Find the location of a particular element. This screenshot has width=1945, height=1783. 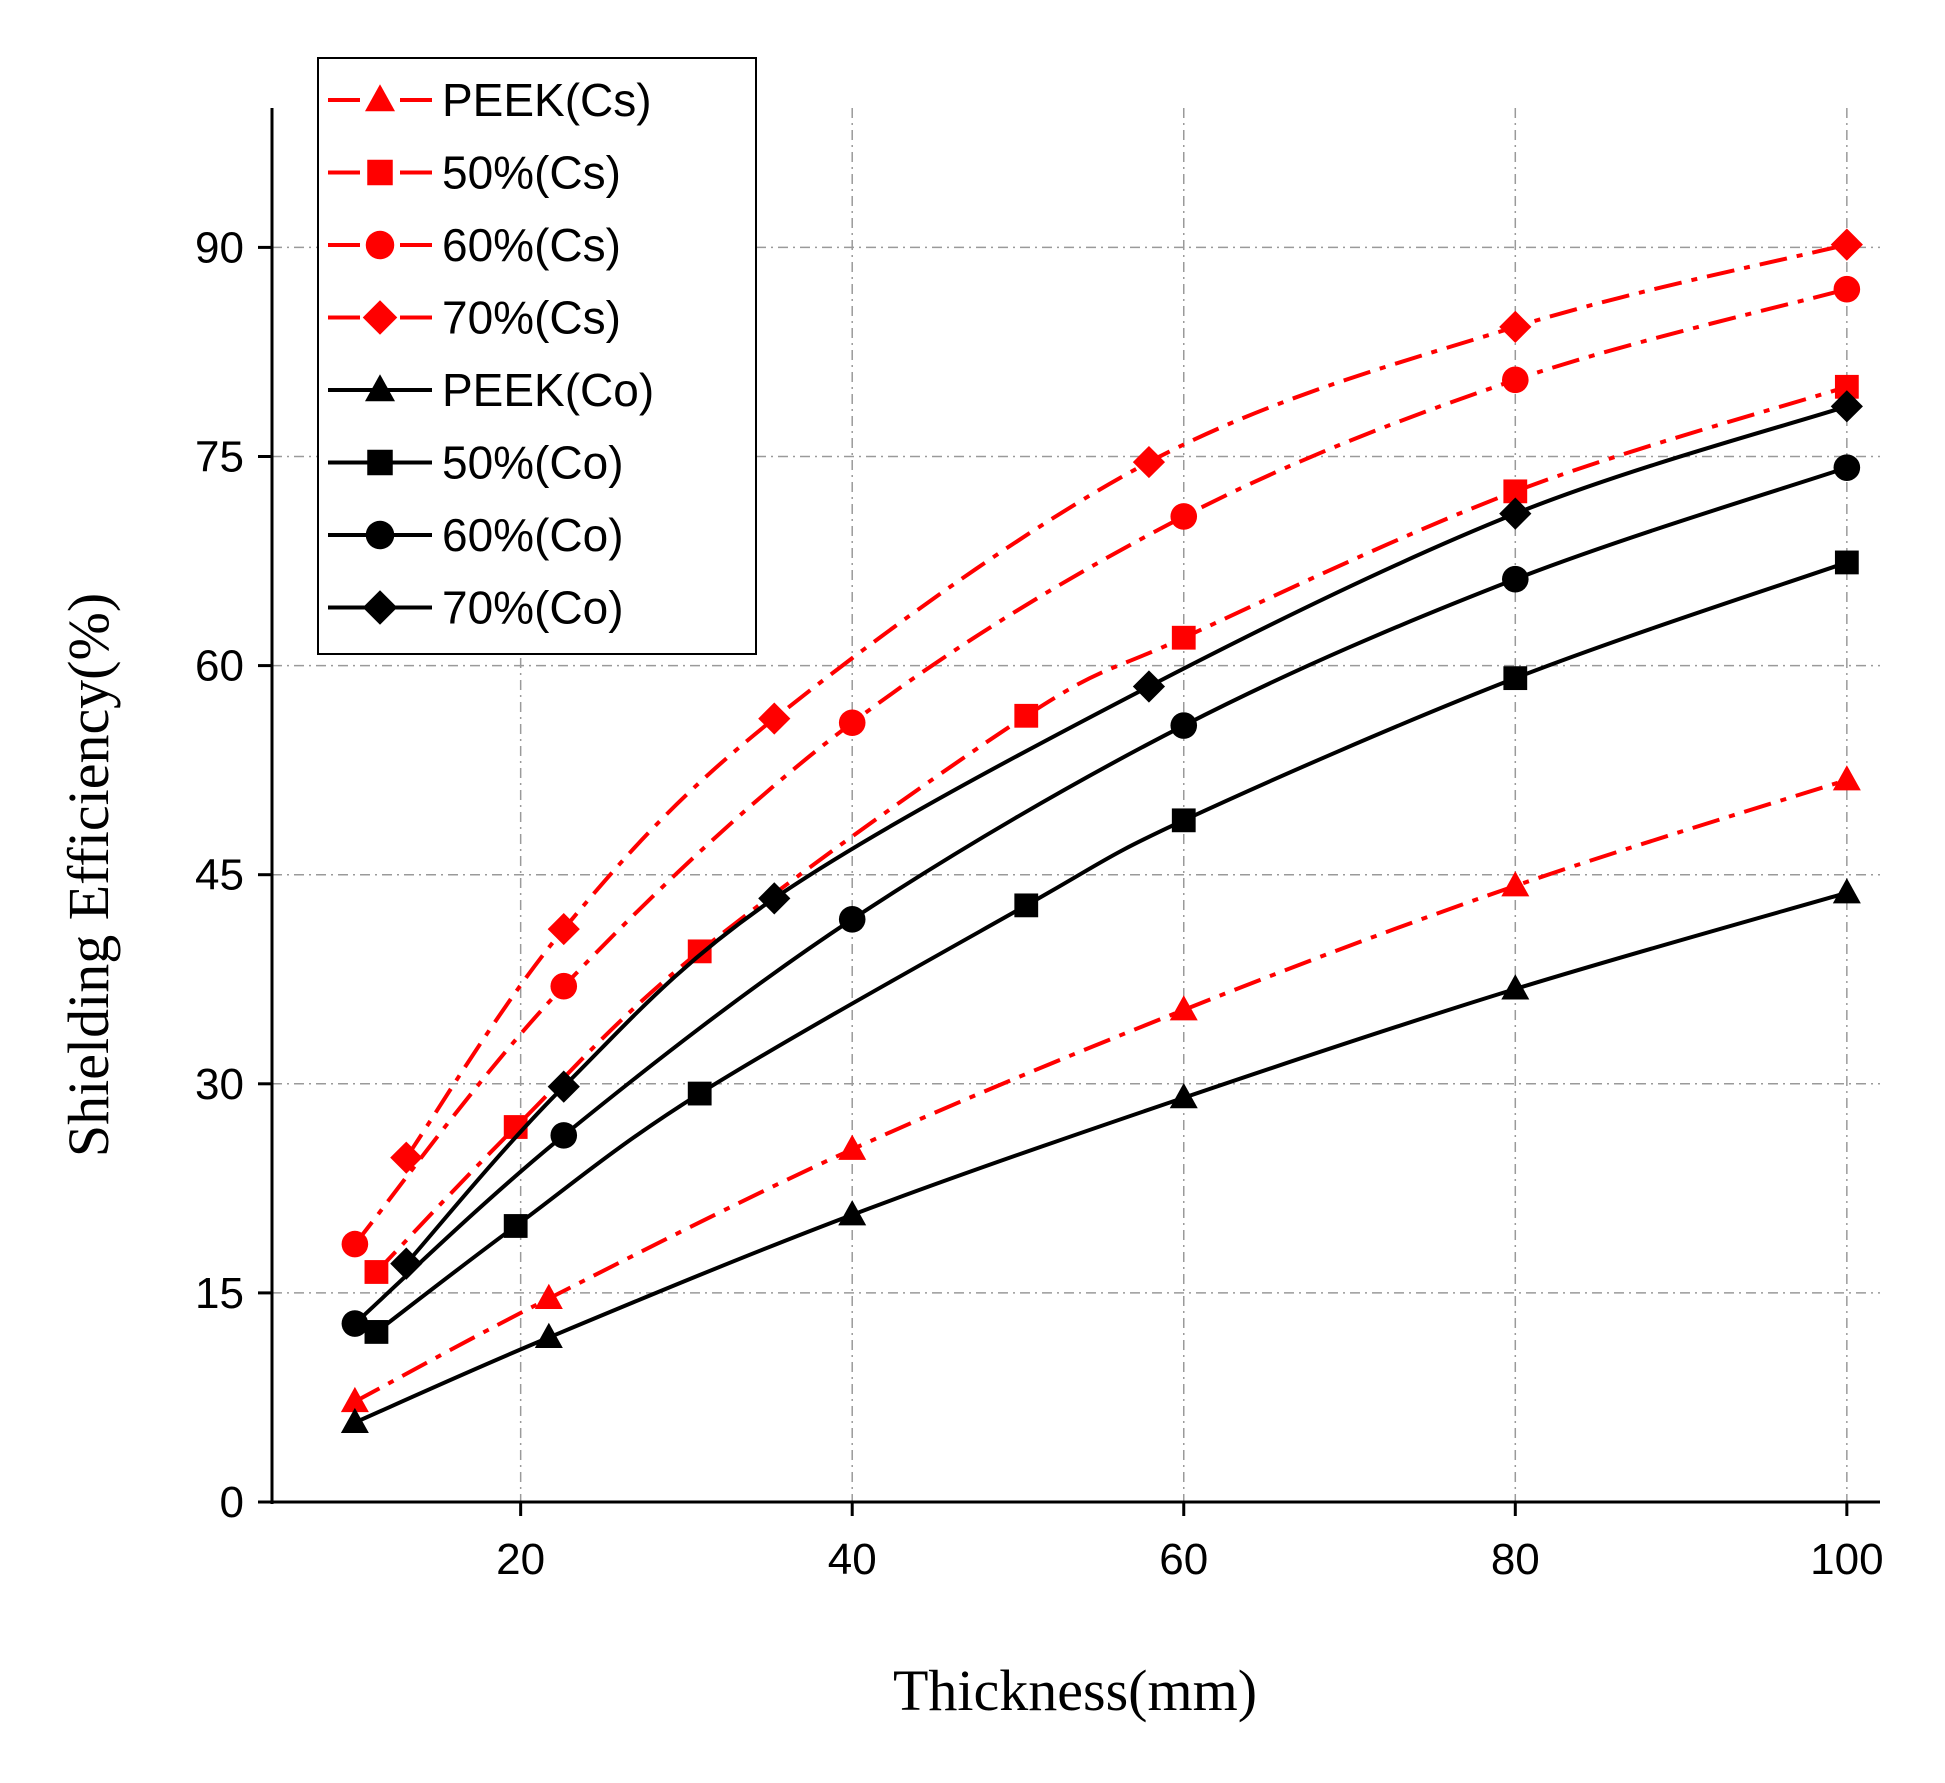

legend-item: 60%(Co) is located at coordinates (476, 535).